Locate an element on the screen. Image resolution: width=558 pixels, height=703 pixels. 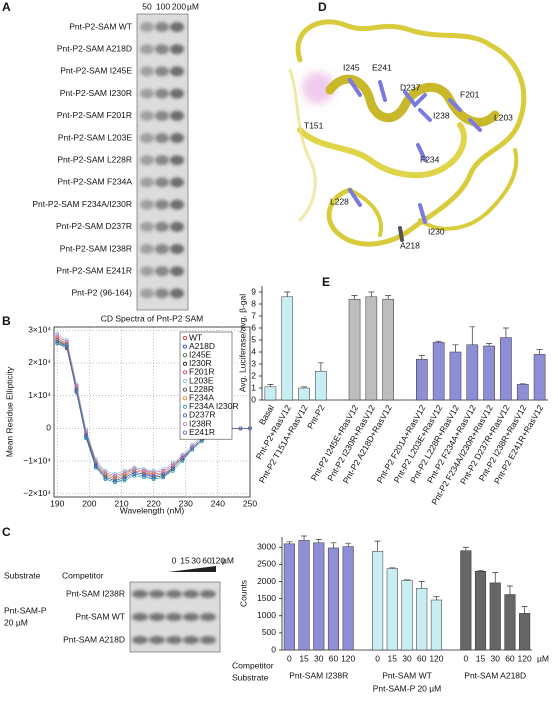
row-label: Pnt-P2-SAM D237R is located at coordinates (94, 226).